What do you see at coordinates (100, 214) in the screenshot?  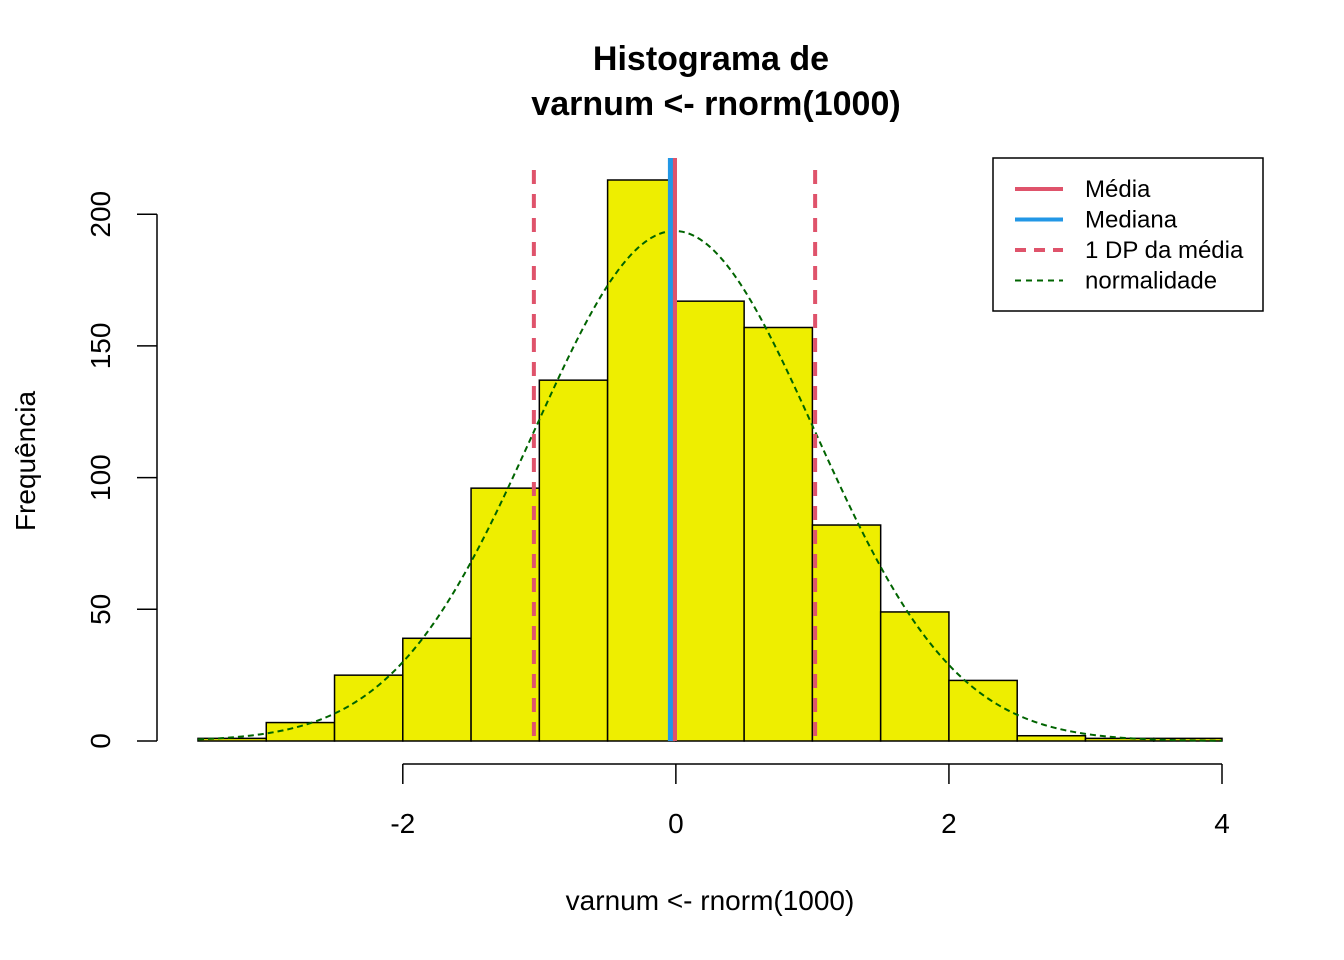 I see `y-tick-label: 200` at bounding box center [100, 214].